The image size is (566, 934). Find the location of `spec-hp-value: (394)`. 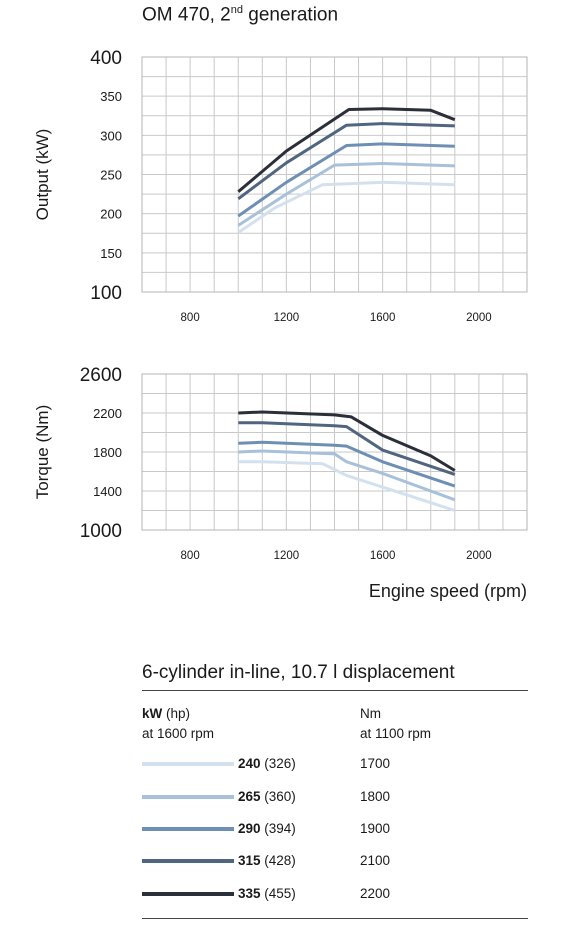

spec-hp-value: (394) is located at coordinates (278, 828).